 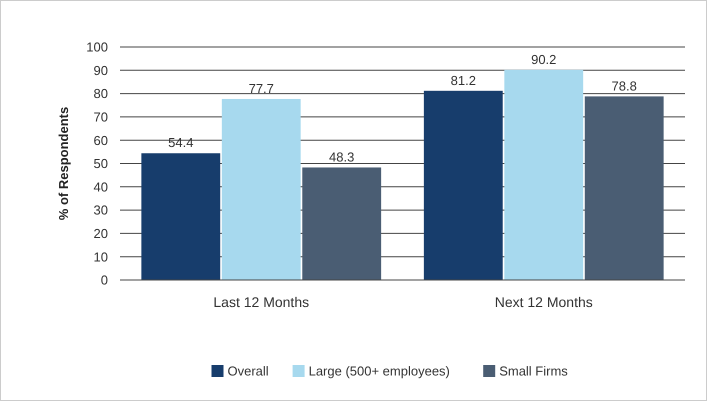 I want to click on data-label: 48.3, so click(x=341, y=156).